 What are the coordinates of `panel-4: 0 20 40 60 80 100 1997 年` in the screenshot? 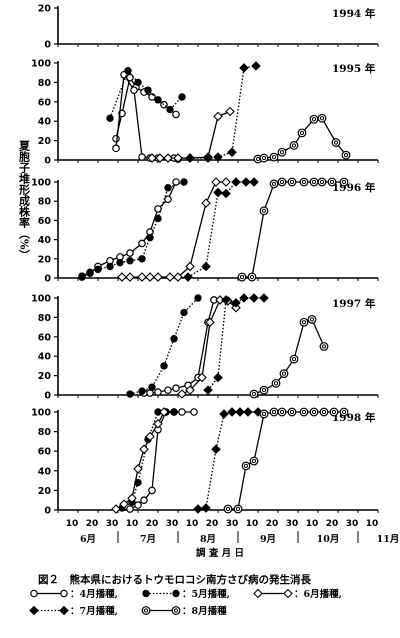 It's located at (205, 347).